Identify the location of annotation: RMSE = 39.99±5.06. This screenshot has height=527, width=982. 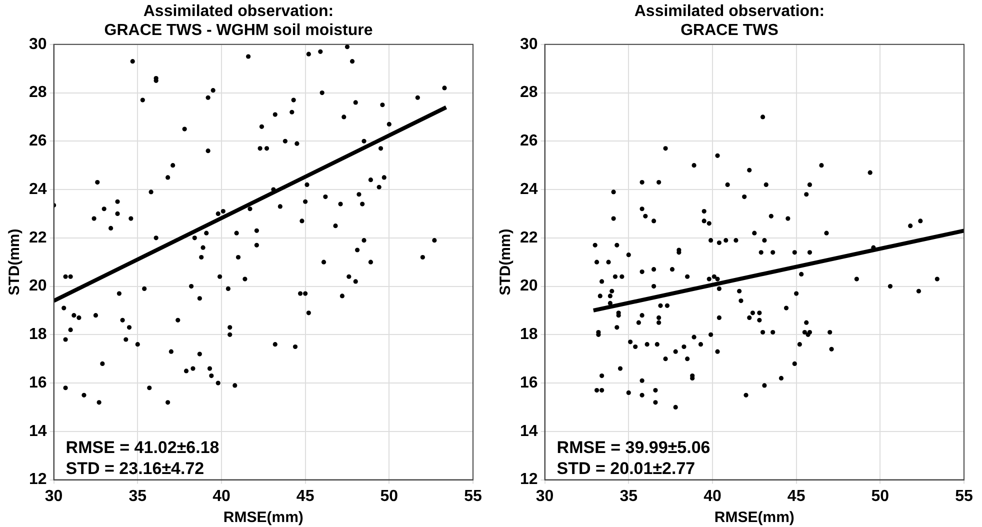
(633, 447).